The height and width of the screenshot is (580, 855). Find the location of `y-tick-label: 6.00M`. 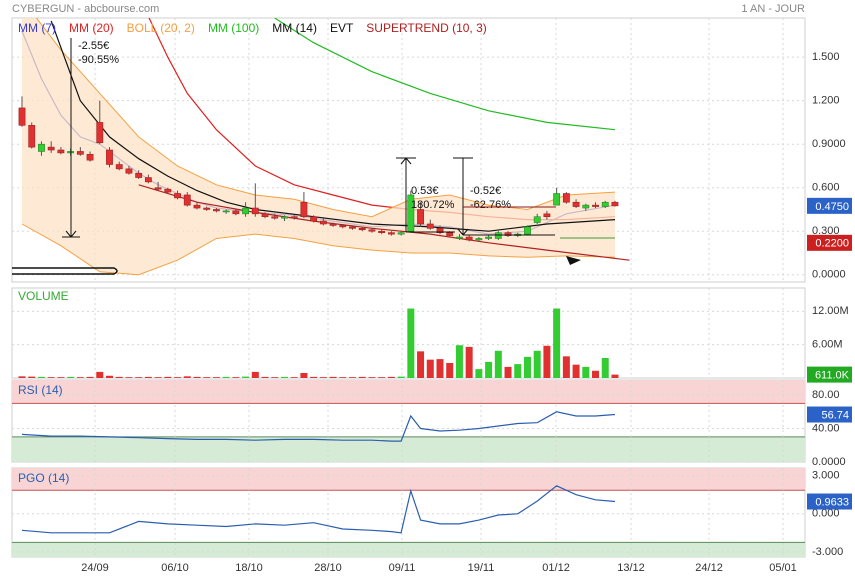

y-tick-label: 6.00M is located at coordinates (827, 345).